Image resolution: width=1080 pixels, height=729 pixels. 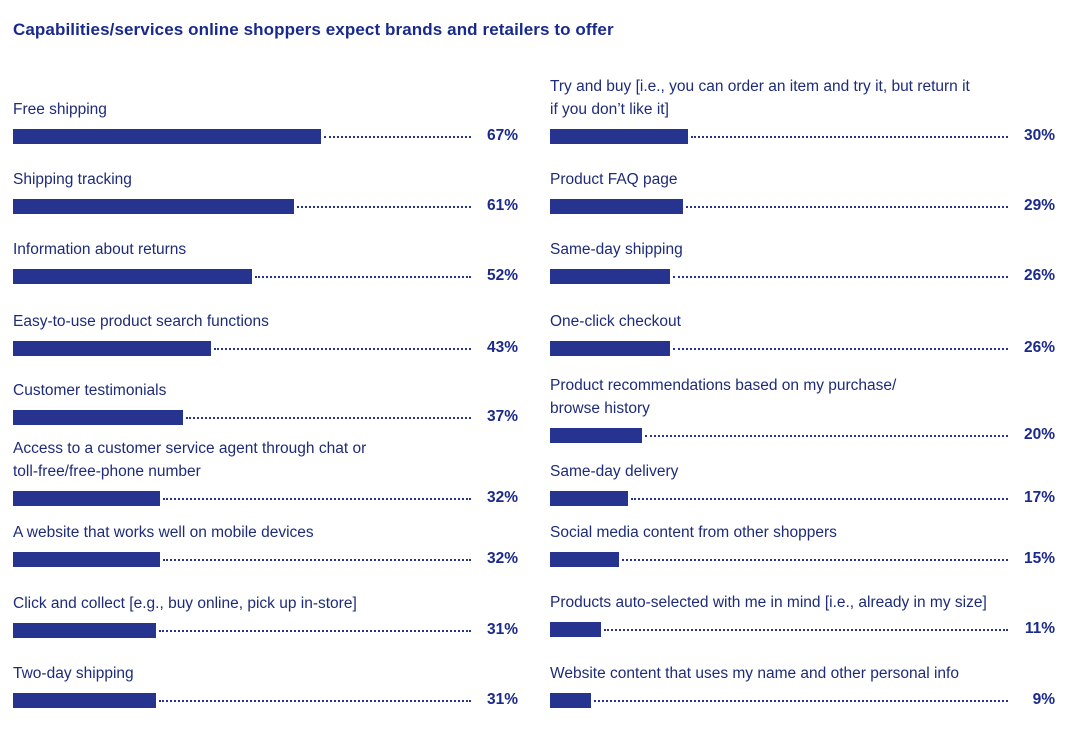 I want to click on bar-row: 67%, so click(x=265, y=136).